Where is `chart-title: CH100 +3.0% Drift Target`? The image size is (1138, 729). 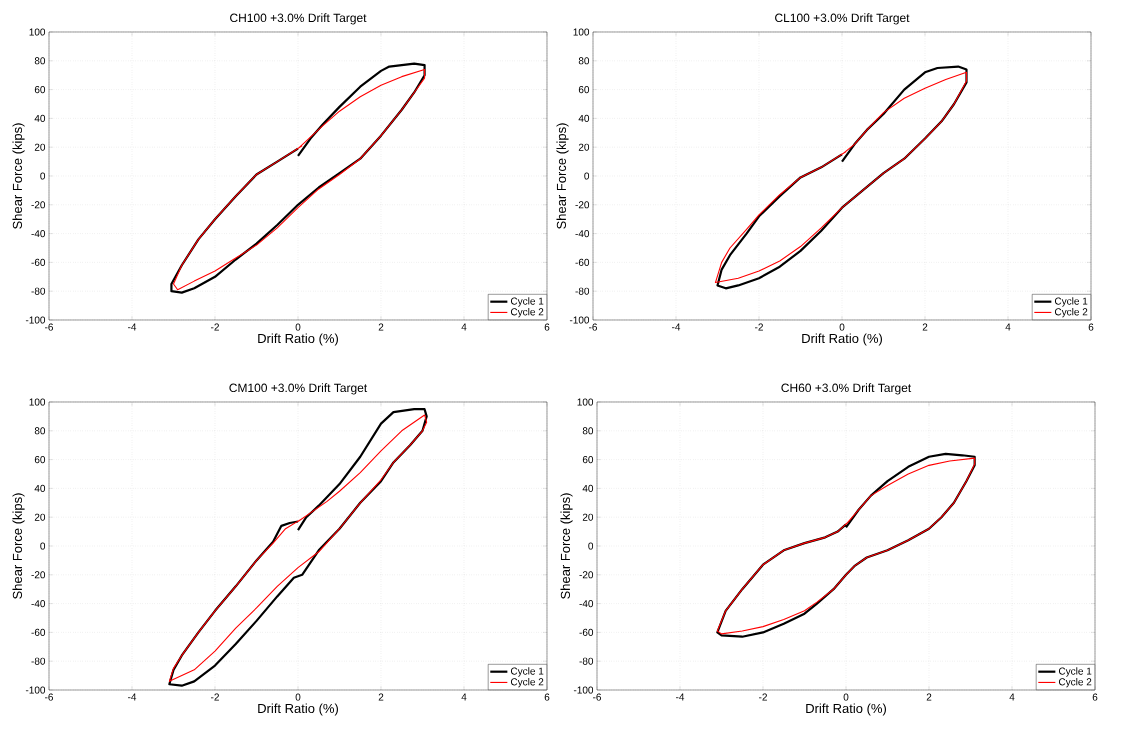
chart-title: CH100 +3.0% Drift Target is located at coordinates (298, 19).